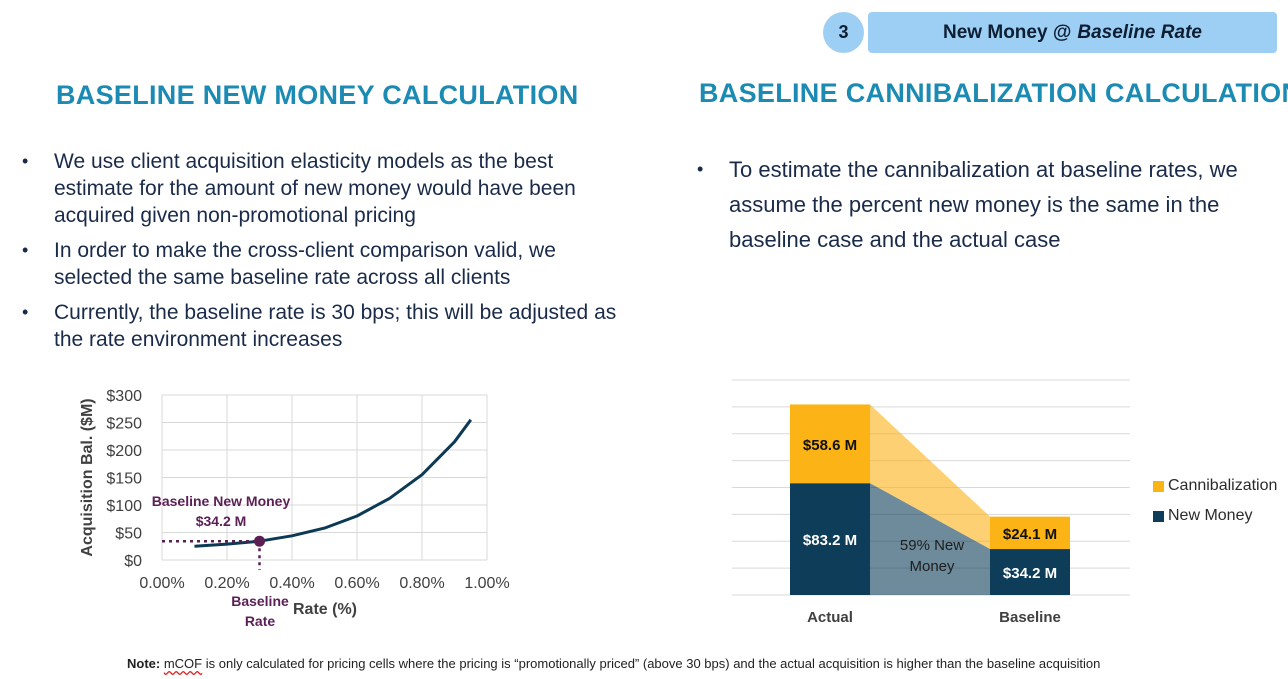 This screenshot has width=1288, height=679. I want to click on y-tick-label: $100, so click(124, 506).